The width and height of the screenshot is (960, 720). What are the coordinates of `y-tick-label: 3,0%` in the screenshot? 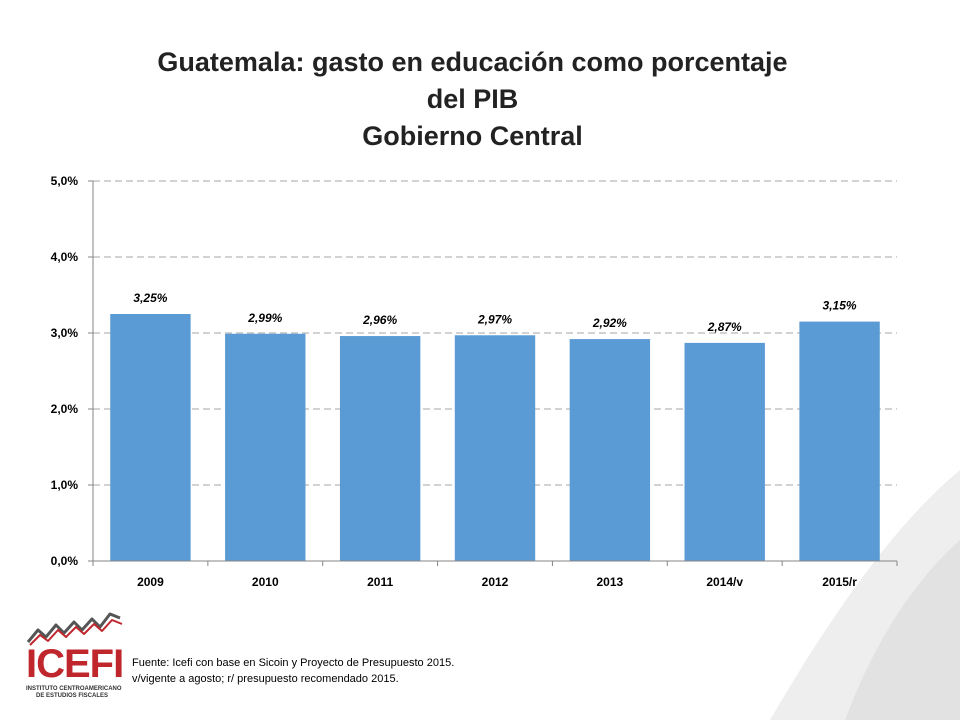 It's located at (65, 333).